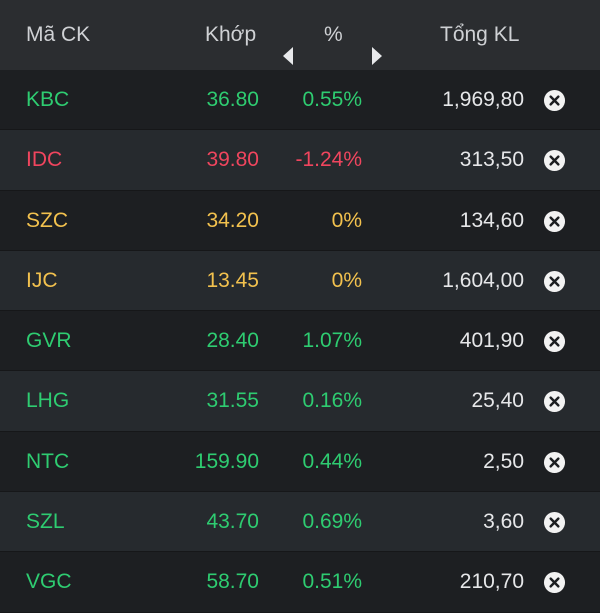 The image size is (600, 613). I want to click on header-price: Khớp, so click(231, 34).